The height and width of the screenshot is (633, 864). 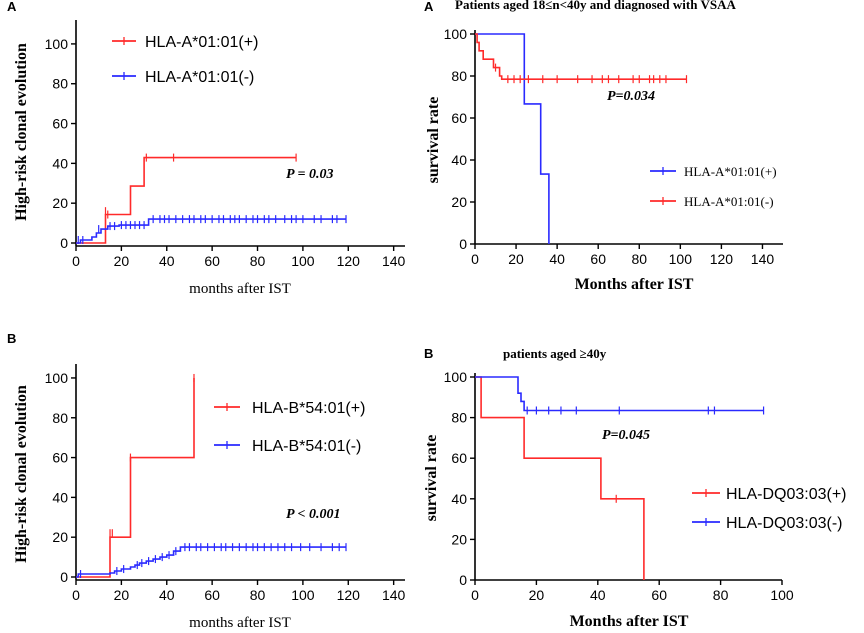 What do you see at coordinates (310, 174) in the screenshot?
I see `p-value-annotation: P = 0.03` at bounding box center [310, 174].